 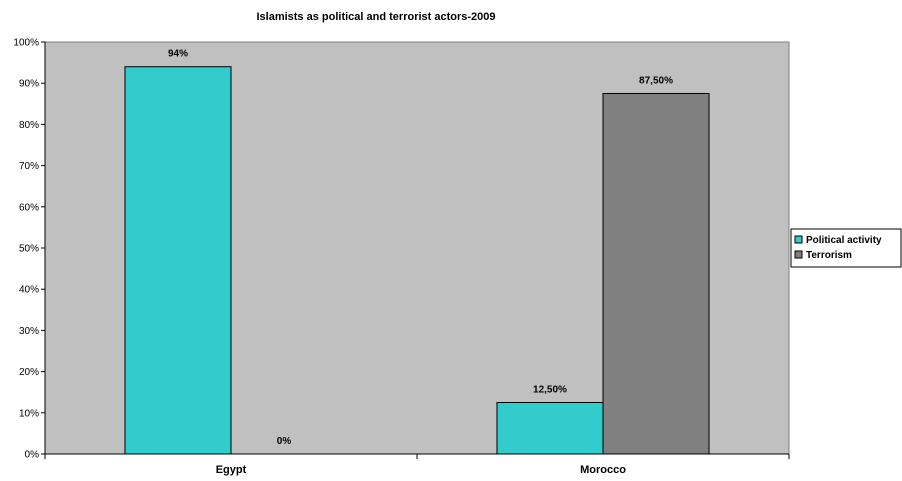 I want to click on data-label: 87,50%, so click(x=656, y=81).